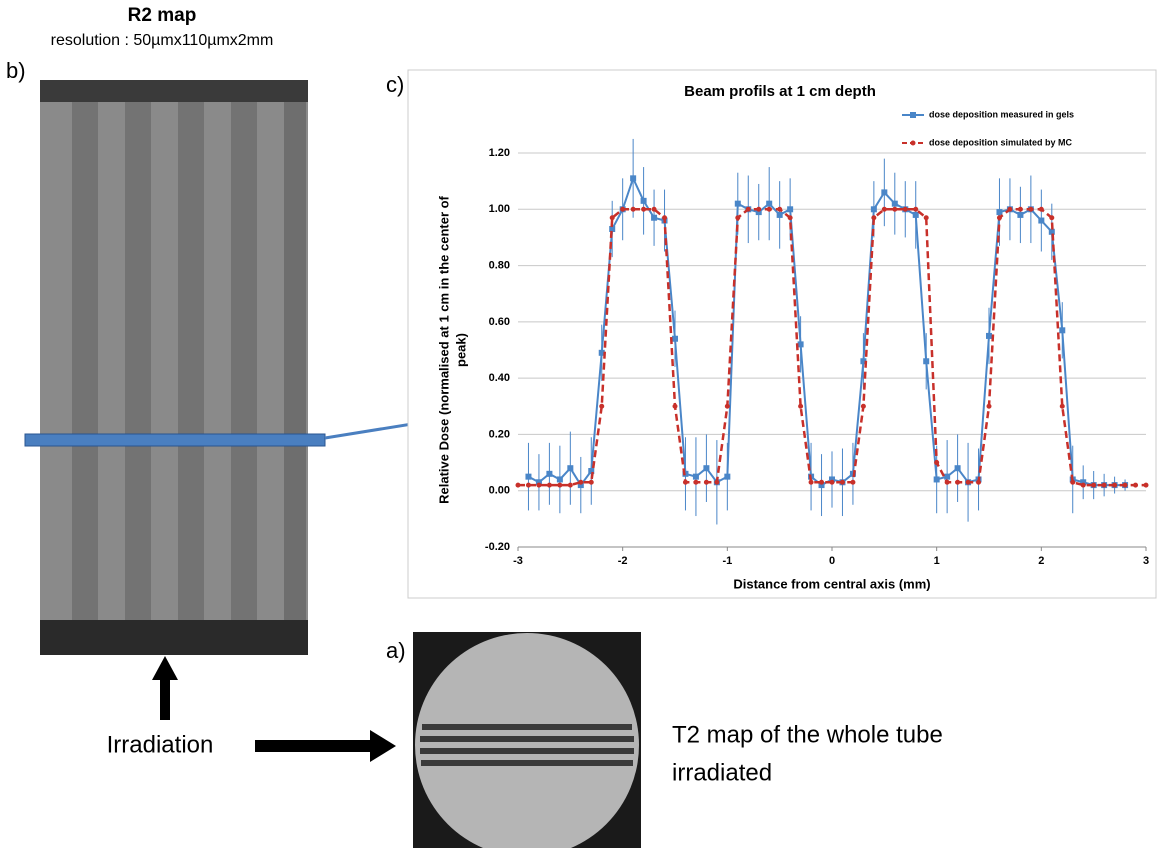  Describe the element at coordinates (527, 740) in the screenshot. I see `t2-map-image` at that location.